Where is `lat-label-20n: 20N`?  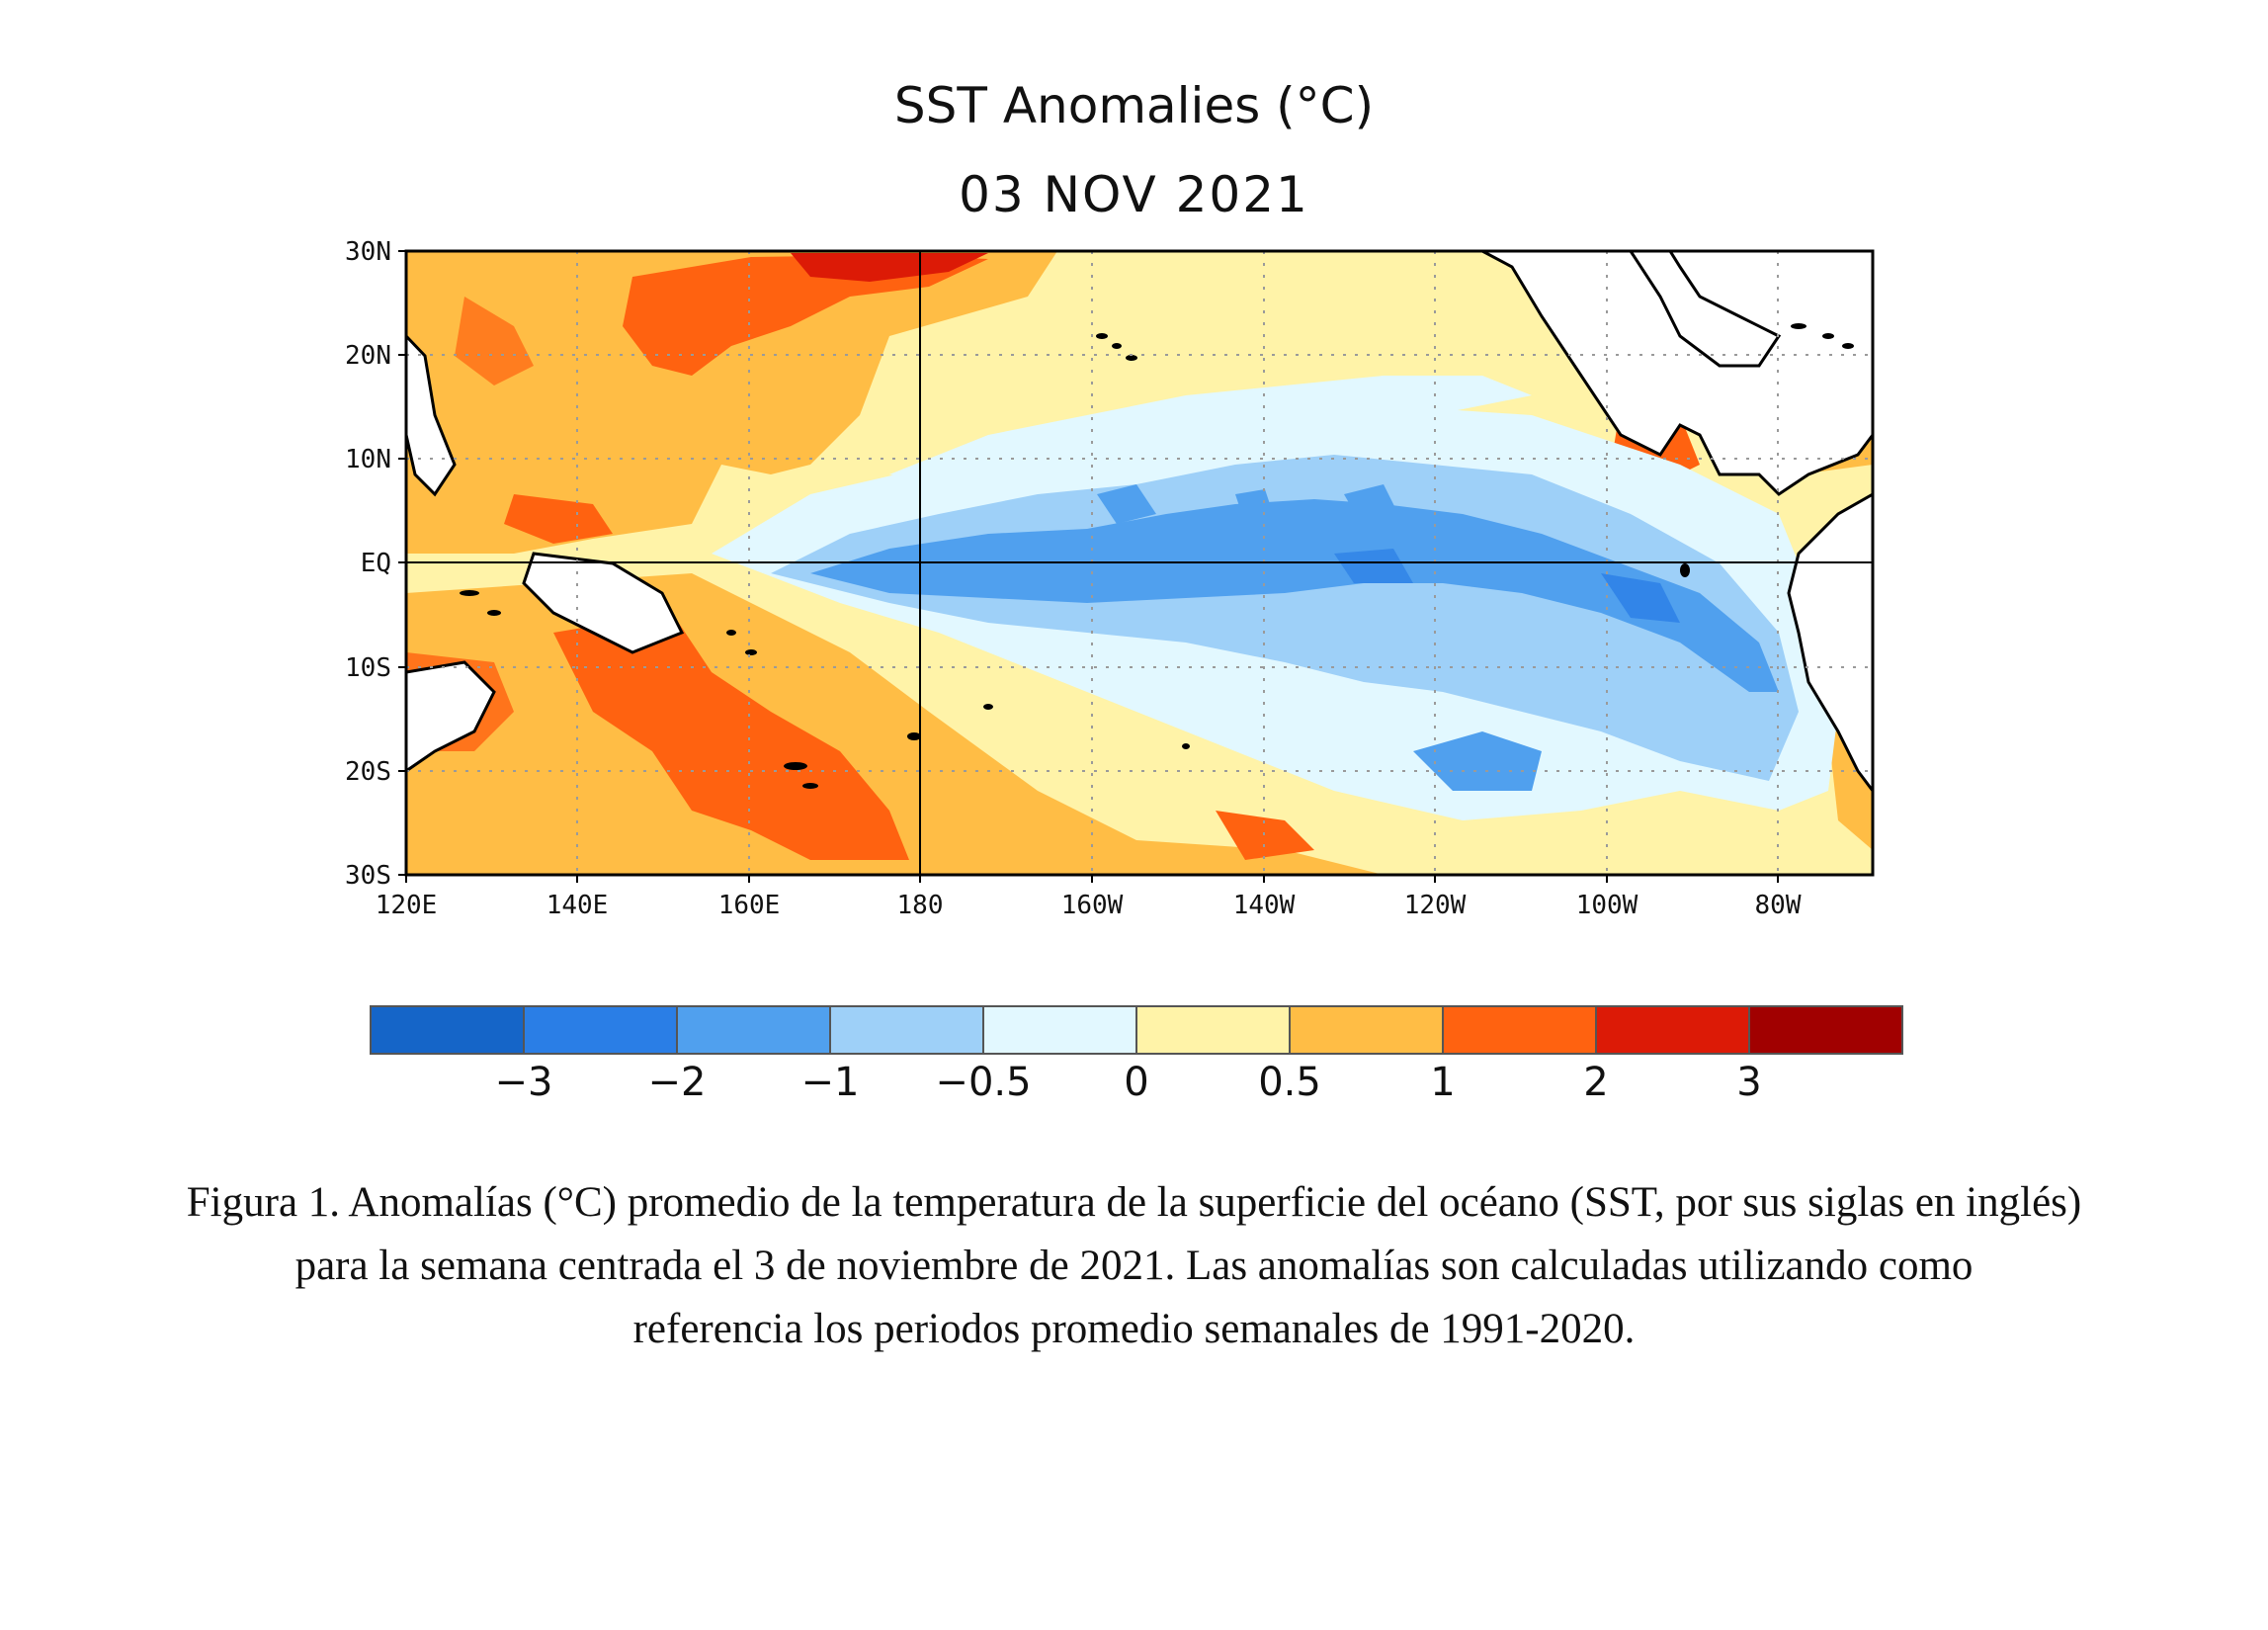 lat-label-20n: 20N is located at coordinates (368, 356).